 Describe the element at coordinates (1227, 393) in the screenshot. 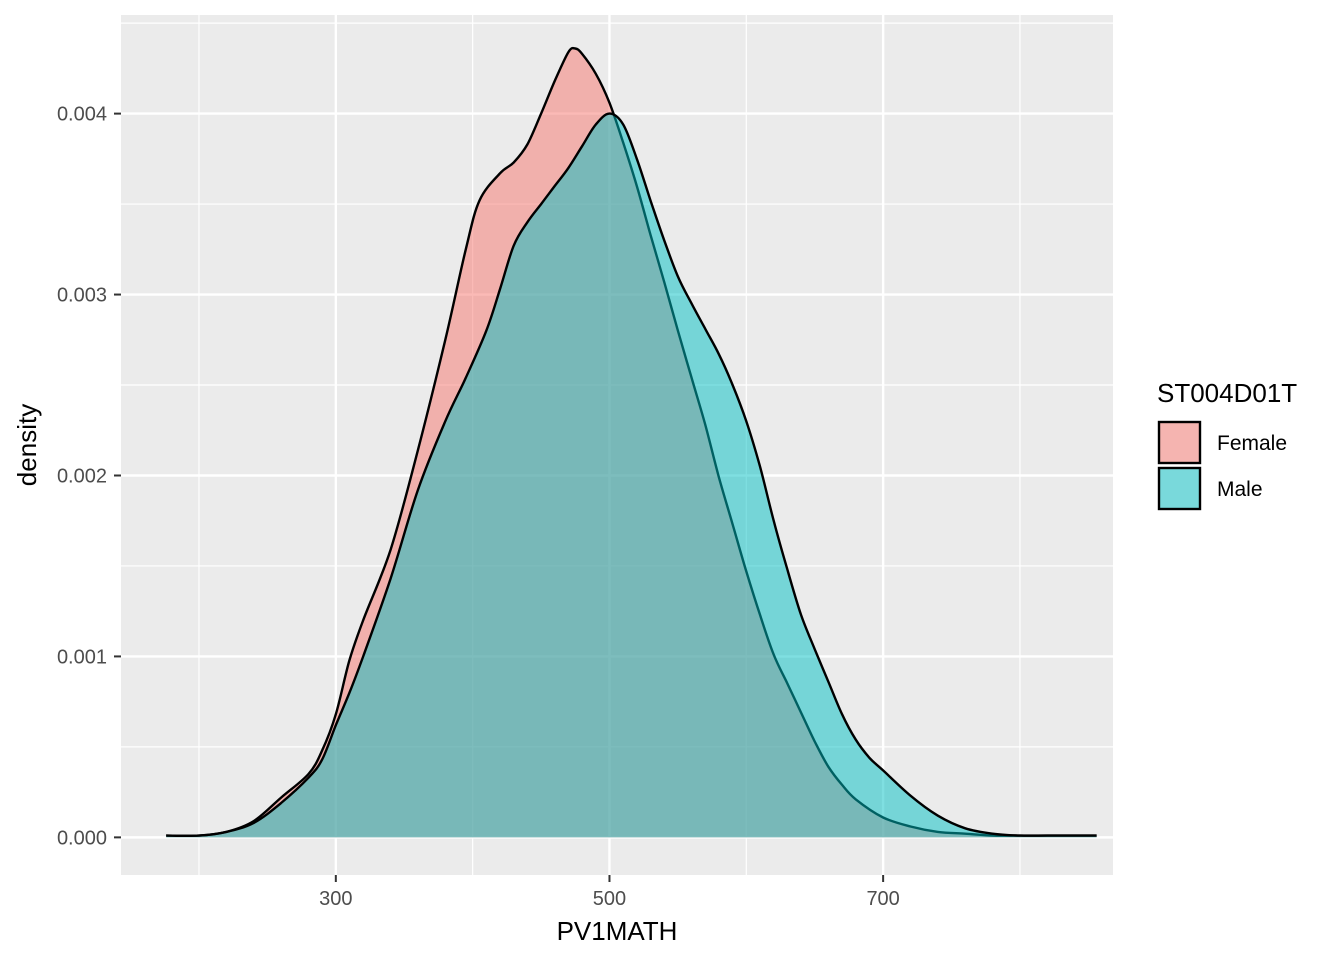

I see `legend-title: ST004D01T` at that location.